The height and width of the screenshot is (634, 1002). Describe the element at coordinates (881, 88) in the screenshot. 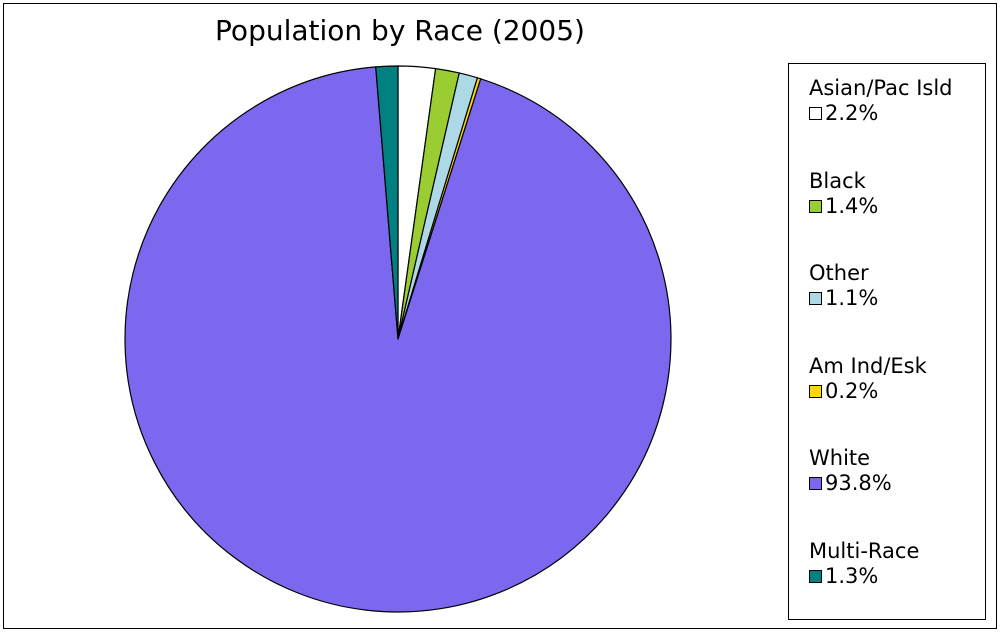

I see `legend-label: Asian/Pac Isld` at that location.